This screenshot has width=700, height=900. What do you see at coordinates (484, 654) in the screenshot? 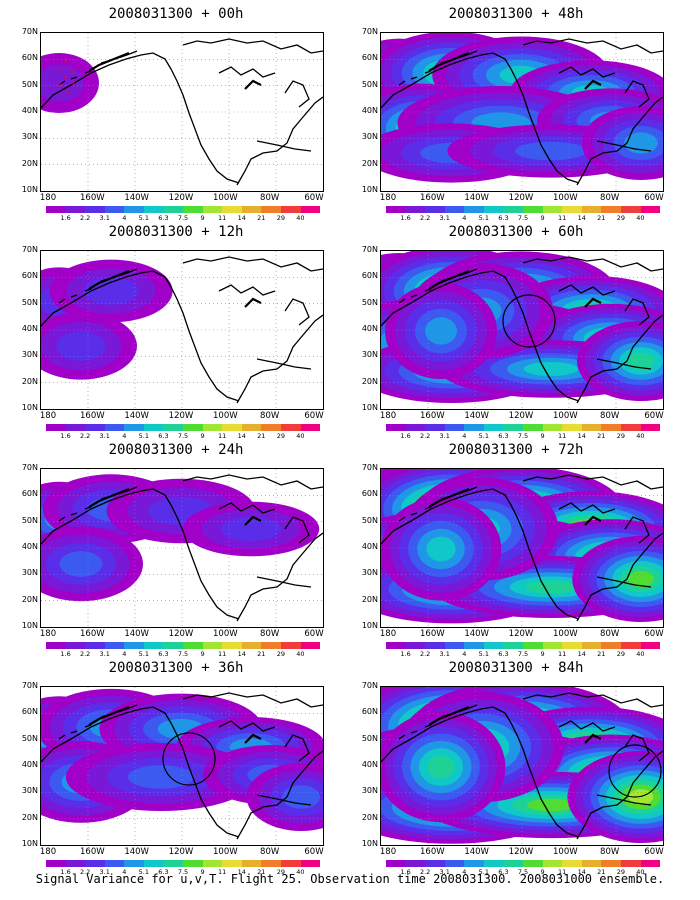
I see `color-legend-label: 5.1` at bounding box center [484, 654].